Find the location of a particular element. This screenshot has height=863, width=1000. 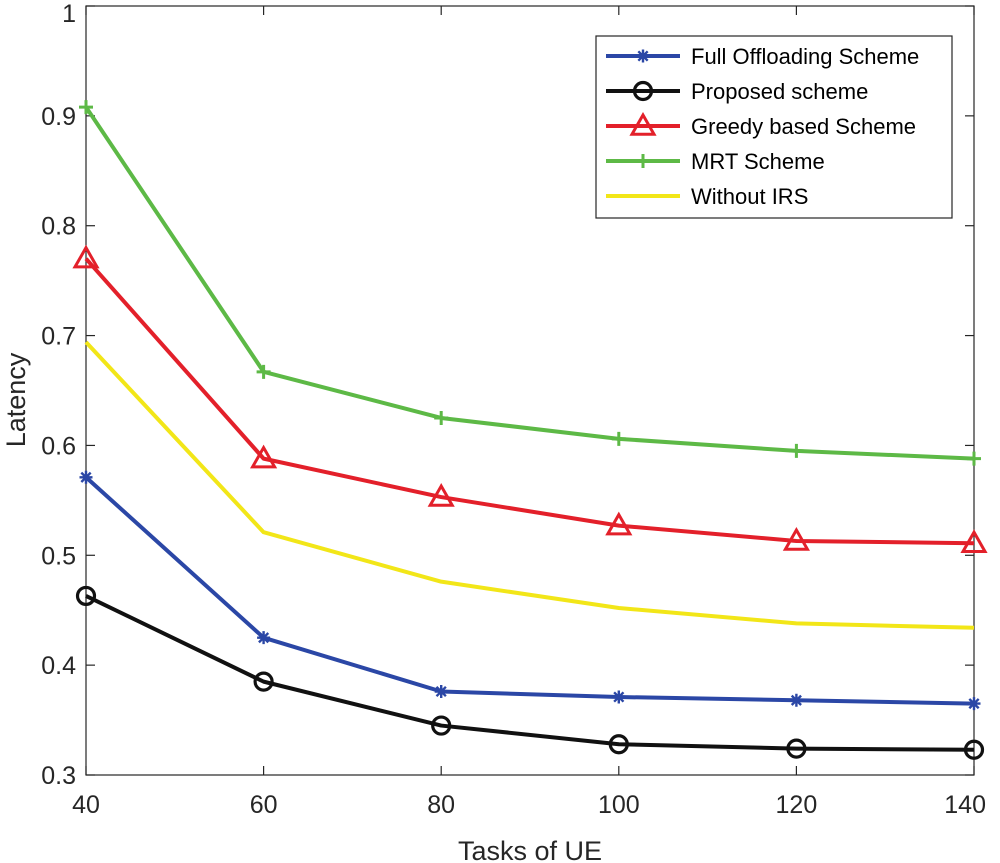

legend-label: Without IRS is located at coordinates (749, 196).